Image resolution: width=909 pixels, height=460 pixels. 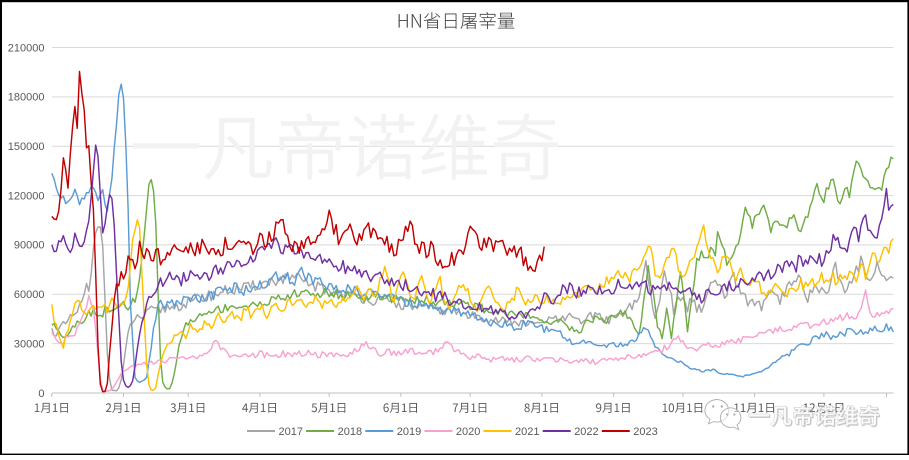 I want to click on svg-text: 60000, so click(x=29, y=295).